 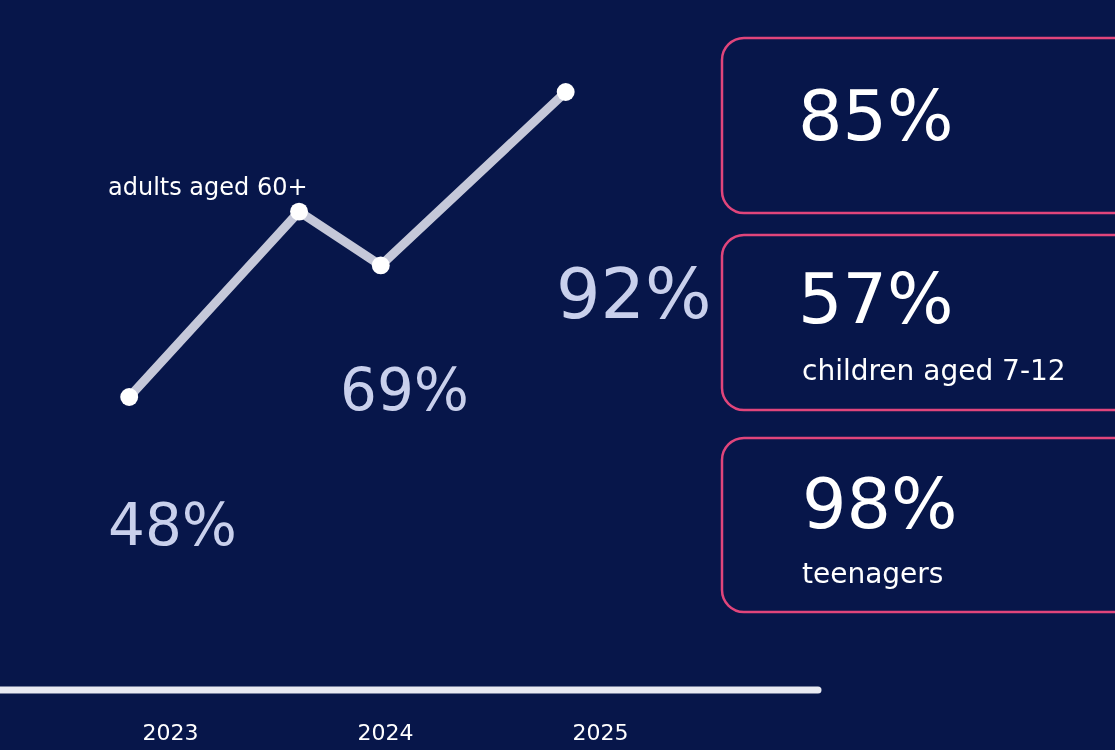 I want to click on annotation: 69%, so click(x=404, y=390).